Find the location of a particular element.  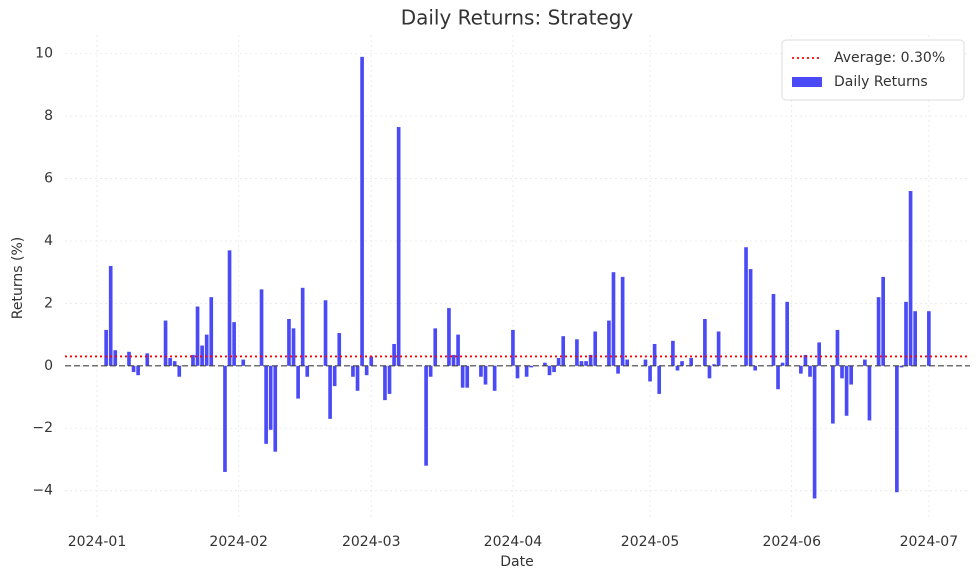

y-axis-label: Returns (%) is located at coordinates (18, 278).